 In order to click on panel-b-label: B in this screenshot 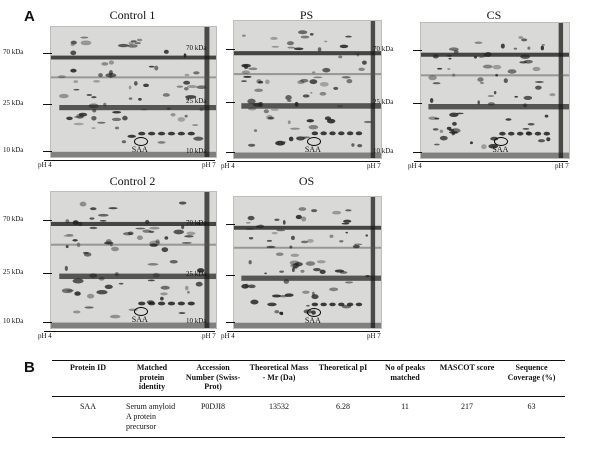, I will do `click(29, 367)`.